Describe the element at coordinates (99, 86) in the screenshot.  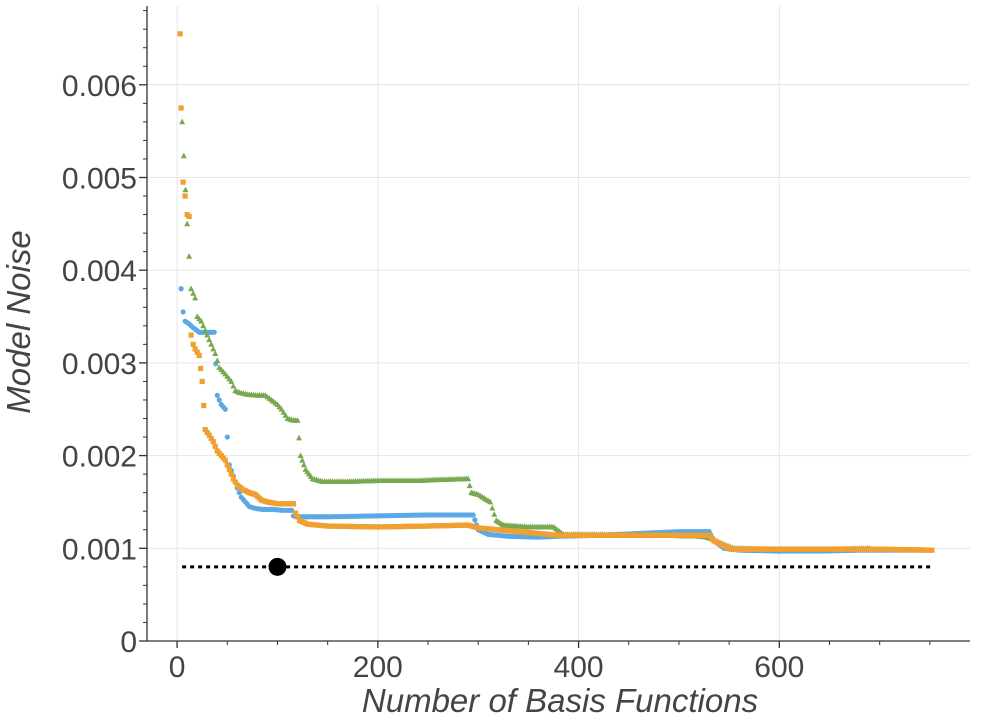
I see `y-tick-label: 0.006` at that location.